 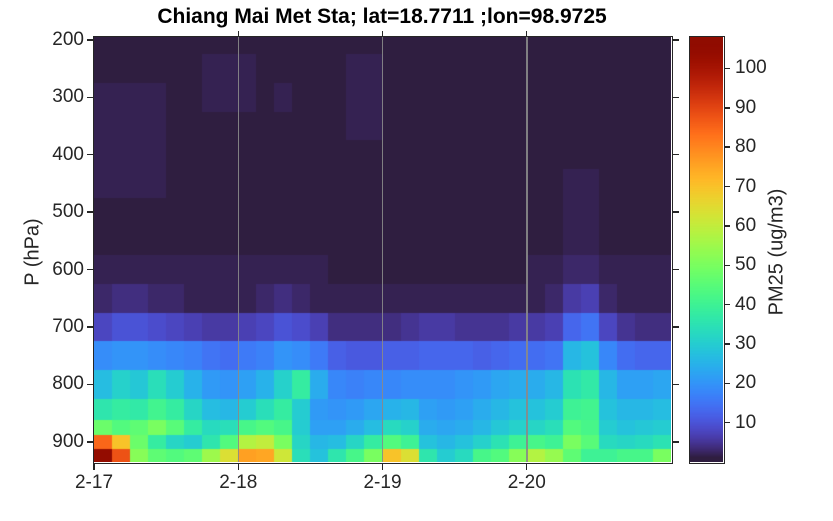 I want to click on y-tick-label: 200, so click(x=68, y=39).